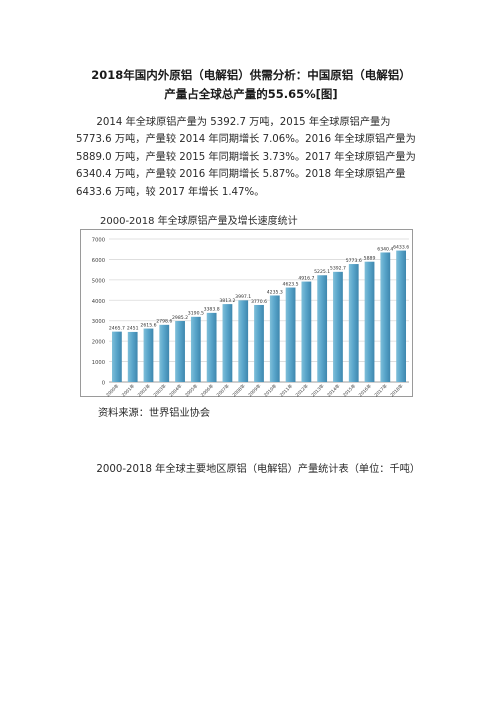 This screenshot has width=496, height=702. Describe the element at coordinates (349, 390) in the screenshot. I see `x-tick-label: 2015年` at that location.